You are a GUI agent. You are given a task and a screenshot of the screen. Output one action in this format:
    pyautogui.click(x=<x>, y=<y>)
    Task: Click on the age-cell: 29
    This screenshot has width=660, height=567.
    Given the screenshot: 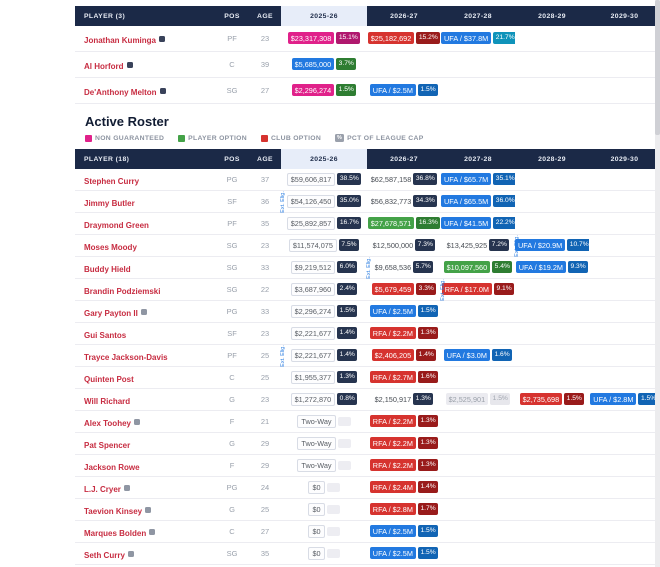 What is the action you would take?
    pyautogui.click(x=265, y=443)
    